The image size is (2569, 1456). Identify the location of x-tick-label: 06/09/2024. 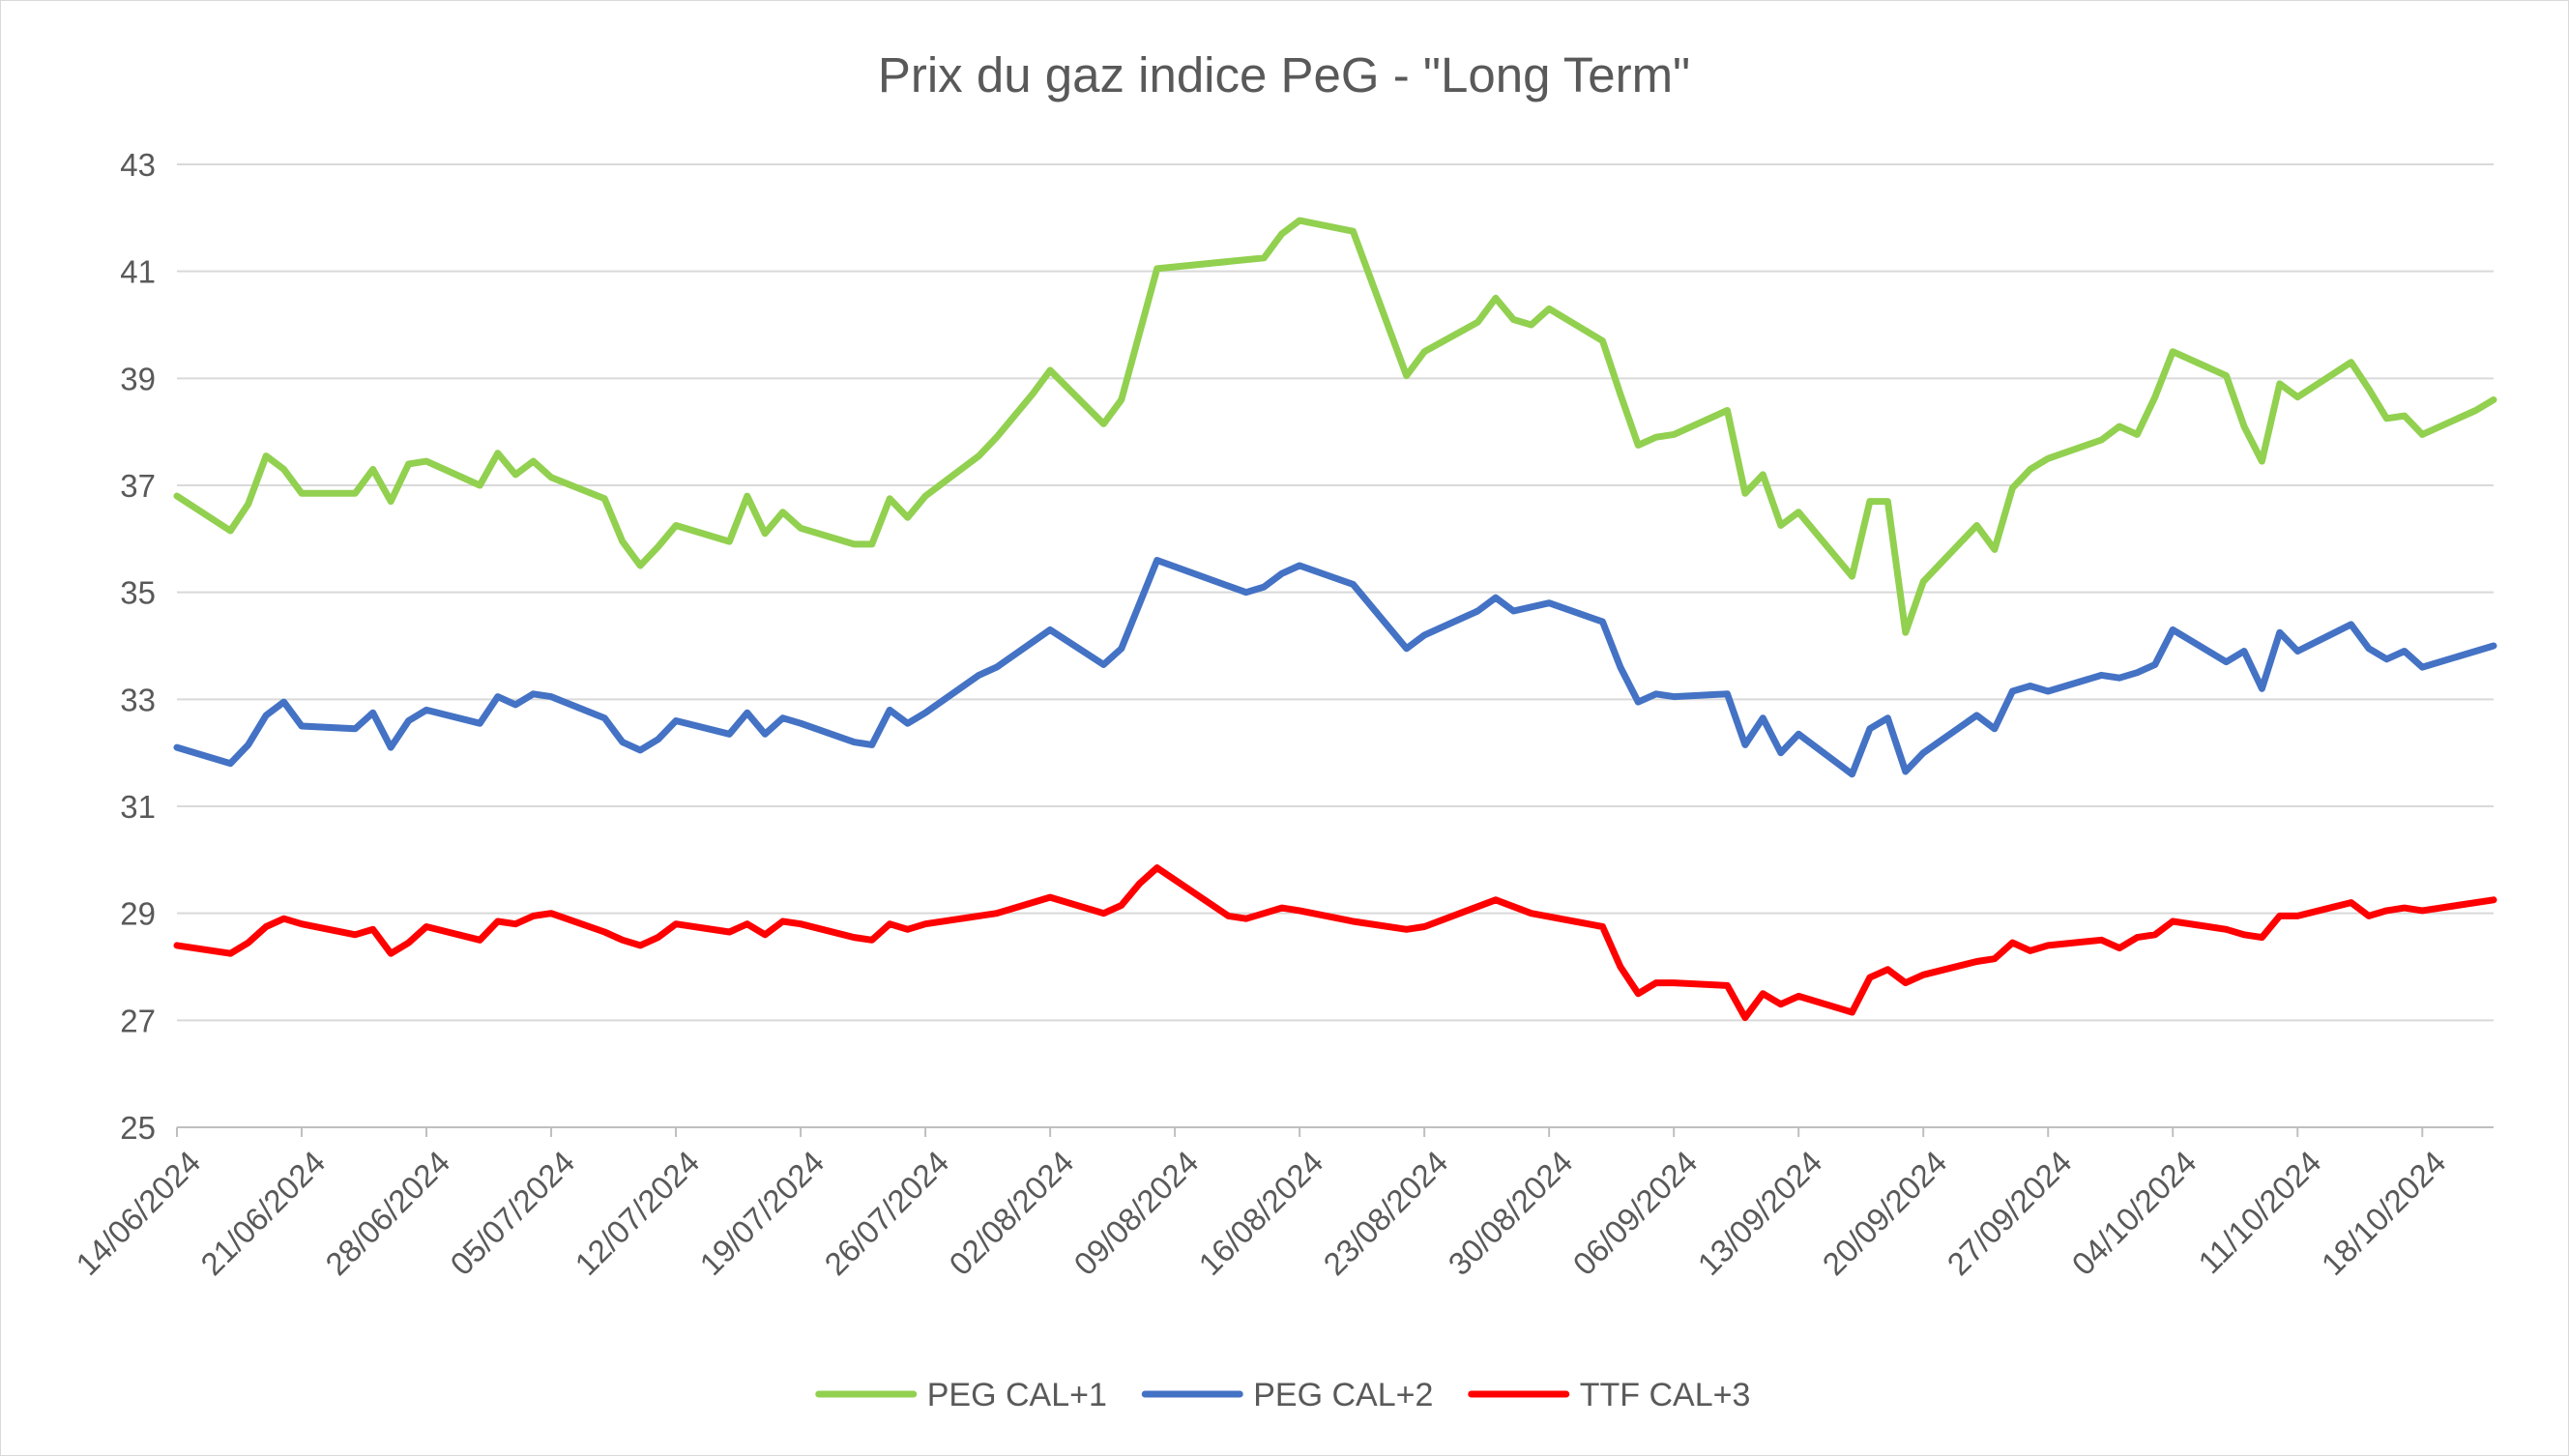
(1635, 1213).